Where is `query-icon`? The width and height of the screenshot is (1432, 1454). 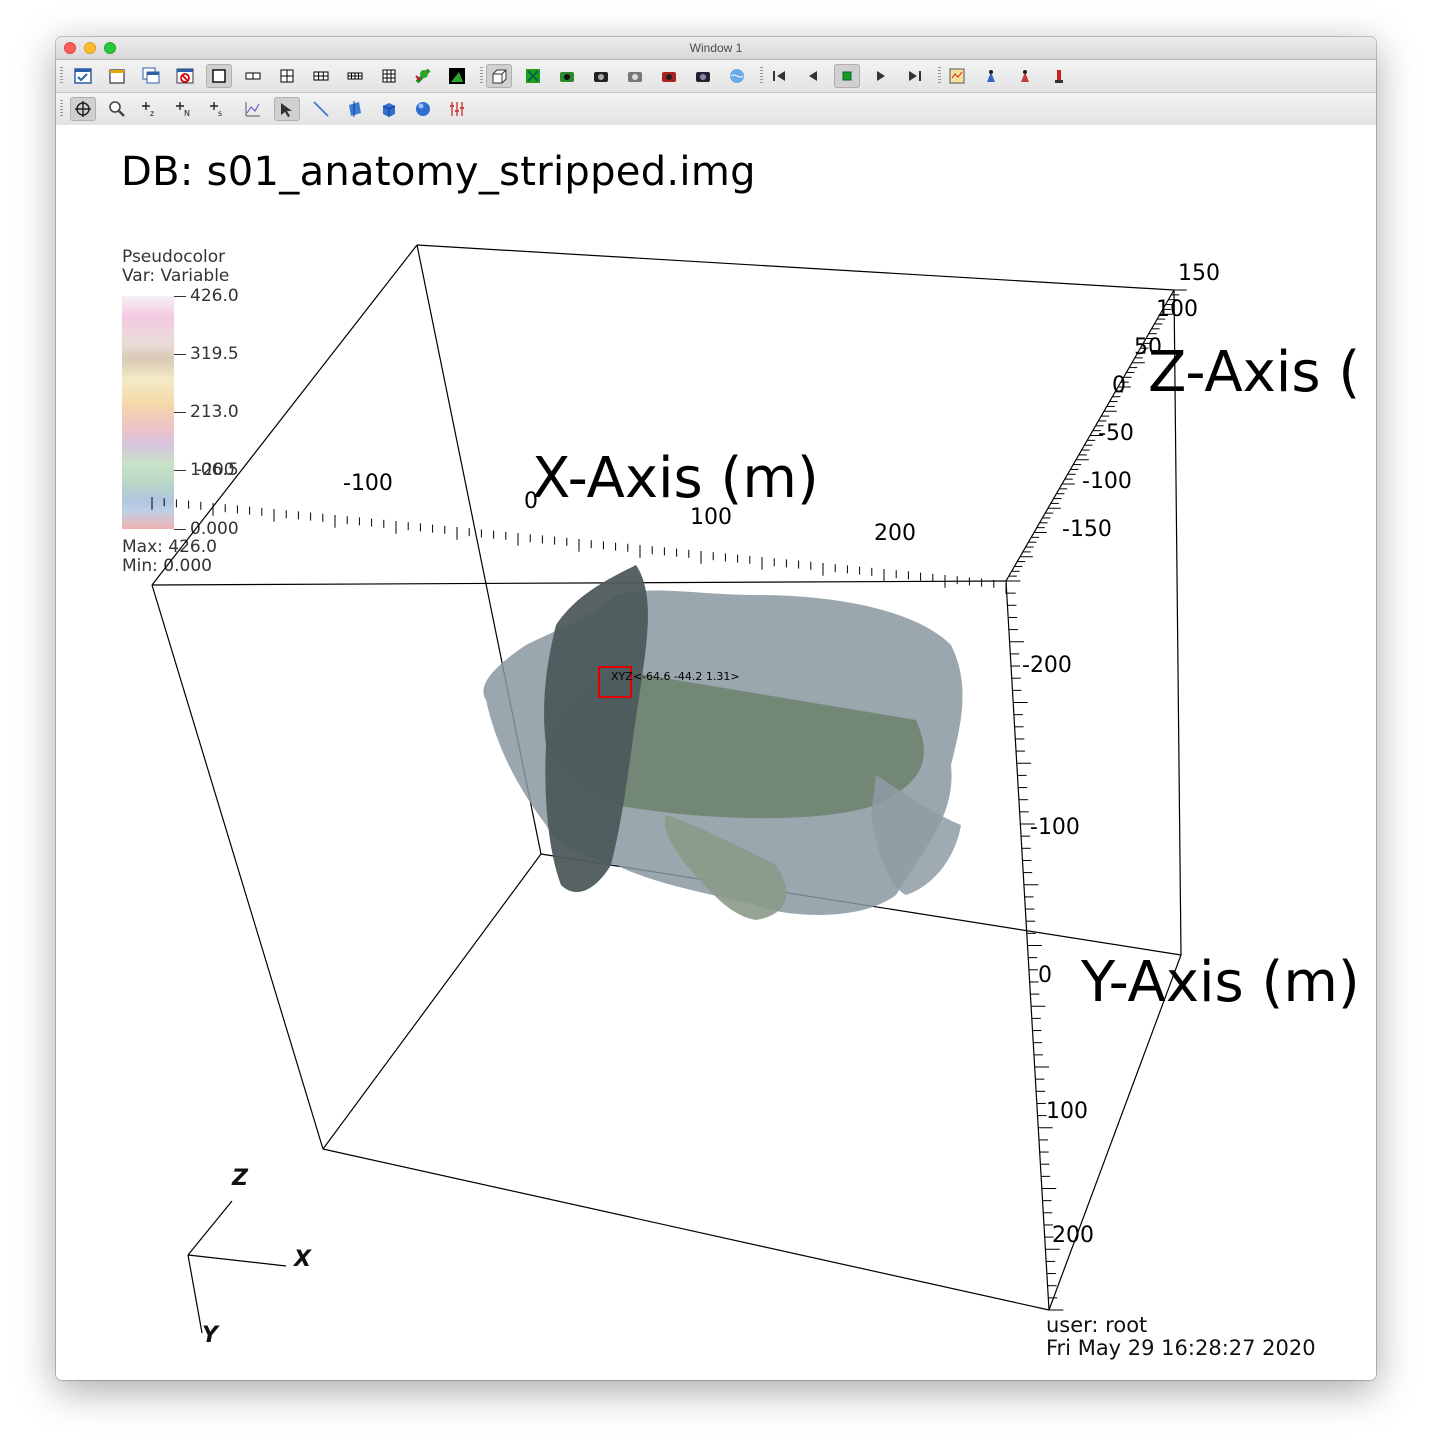
query-icon is located at coordinates (1059, 76).